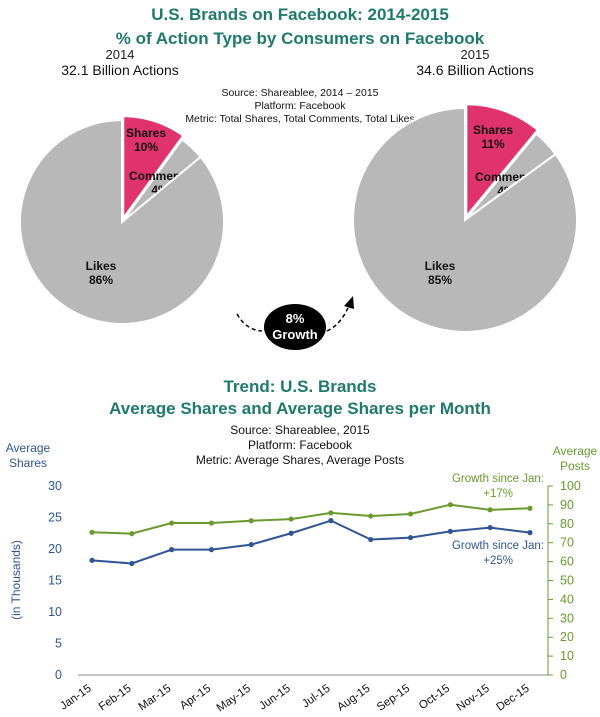  Describe the element at coordinates (567, 505) in the screenshot. I see `right-tick-label: 90` at that location.